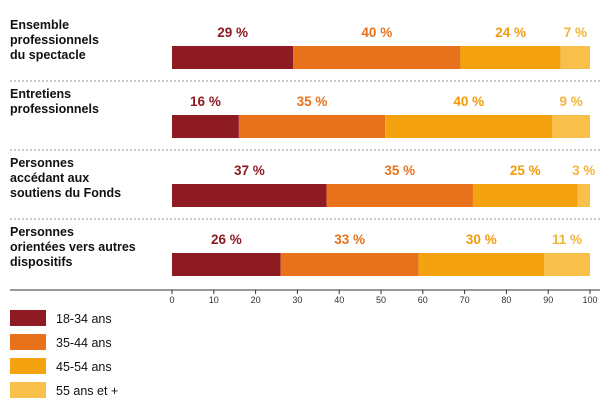  Describe the element at coordinates (423, 300) in the screenshot. I see `x-tick-label: 60` at that location.